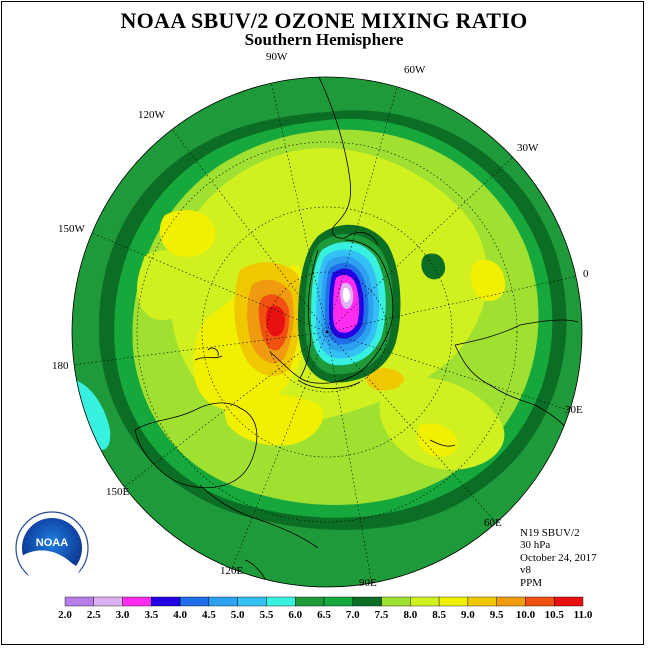 The image size is (648, 648). I want to click on lon-label-30e: 30E, so click(574, 410).